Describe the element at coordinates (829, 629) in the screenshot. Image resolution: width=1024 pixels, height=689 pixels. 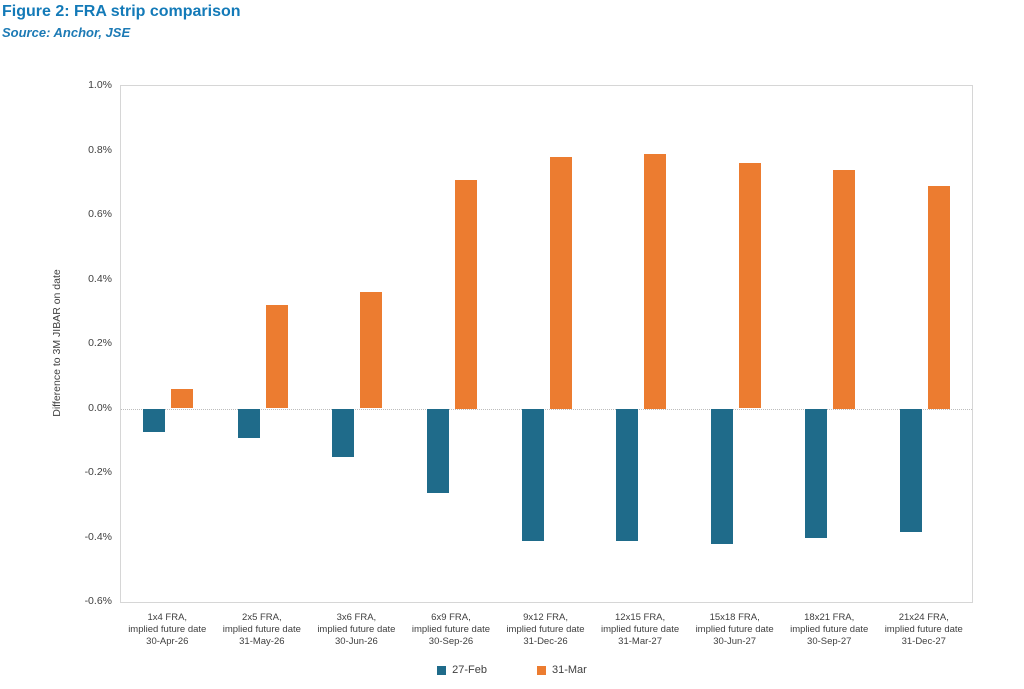
I see `x-axis-category-label: 18x21 FRA, implied future date 30-Sep-27` at that location.